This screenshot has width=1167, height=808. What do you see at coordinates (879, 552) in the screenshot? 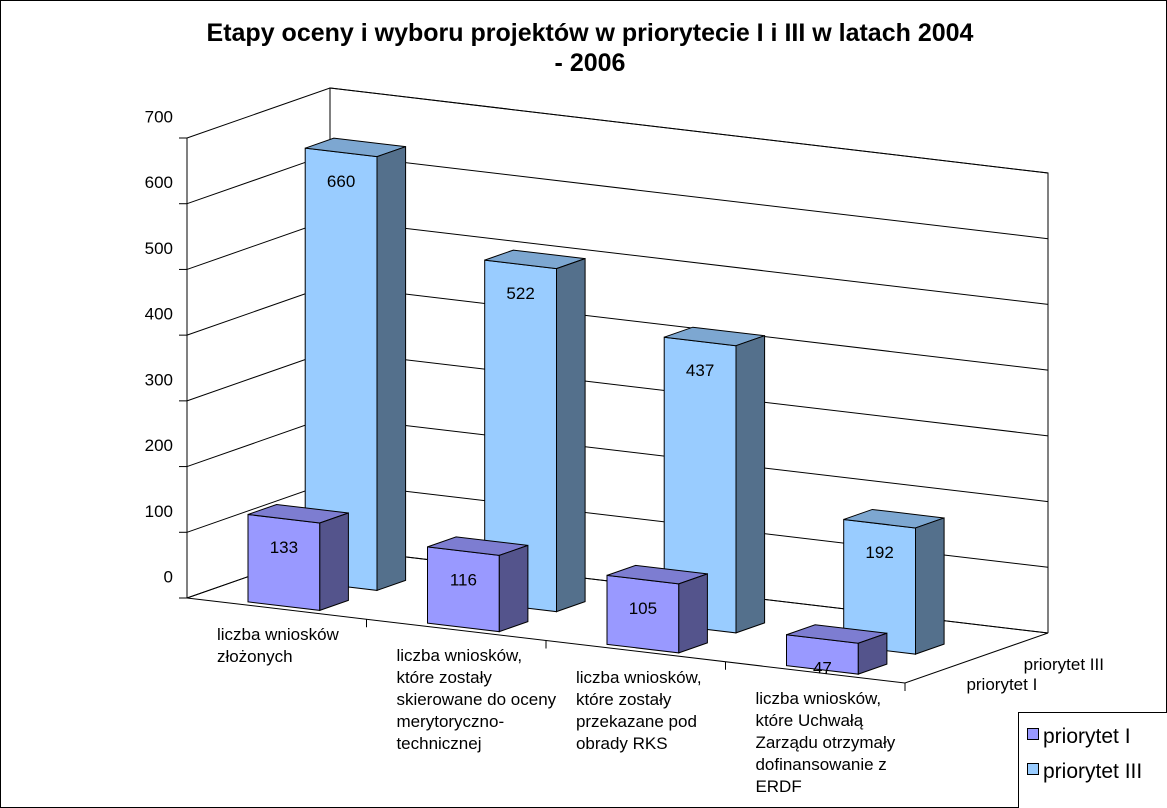
I see `value-label: 192` at bounding box center [879, 552].